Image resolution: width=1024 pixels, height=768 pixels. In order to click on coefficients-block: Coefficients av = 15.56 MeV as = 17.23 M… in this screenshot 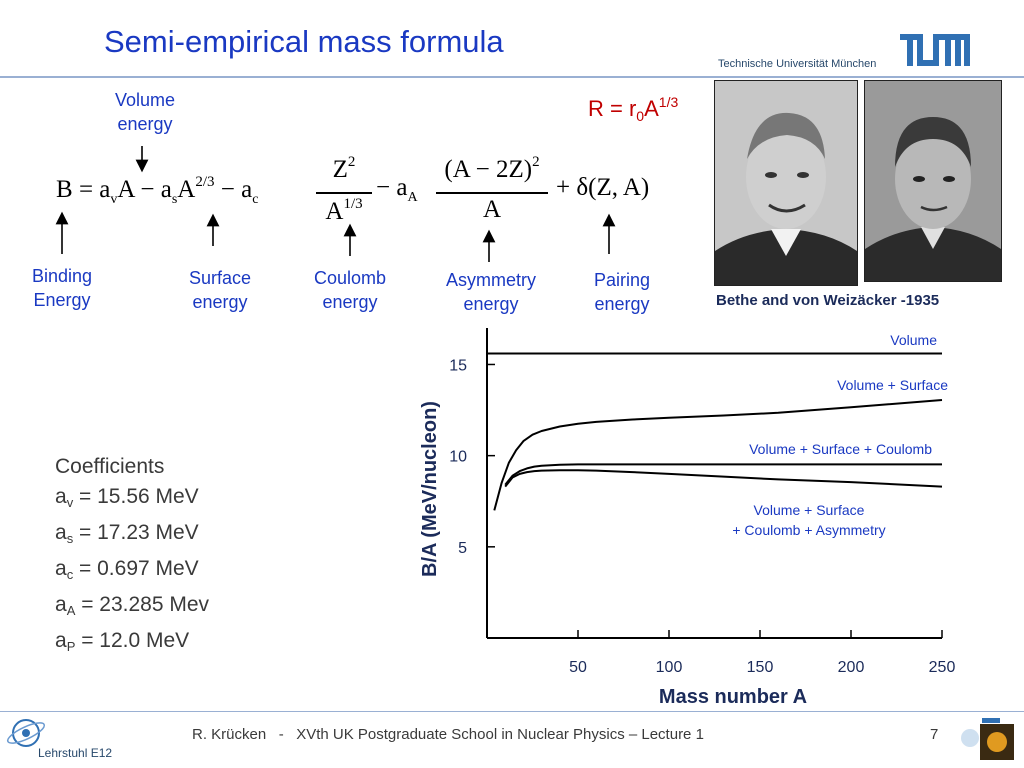, I will do `click(132, 557)`.